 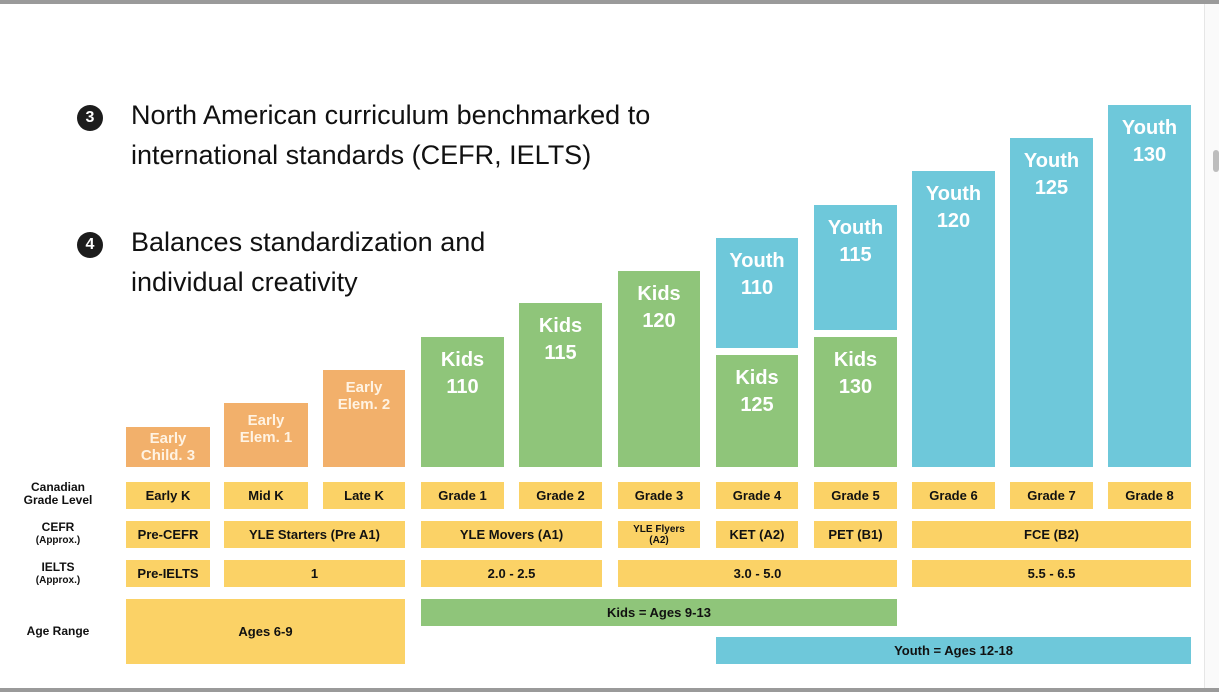 What do you see at coordinates (266, 495) in the screenshot?
I see `grade-cell: Mid K` at bounding box center [266, 495].